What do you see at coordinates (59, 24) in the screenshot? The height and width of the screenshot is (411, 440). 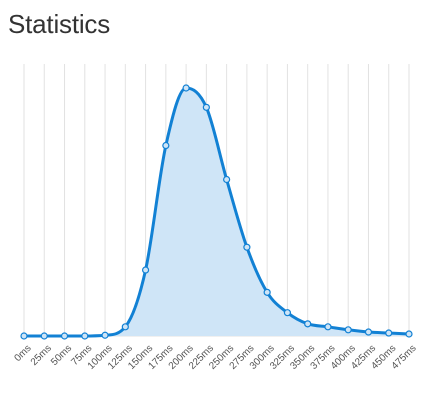 I see `page-title: Statistics` at bounding box center [59, 24].